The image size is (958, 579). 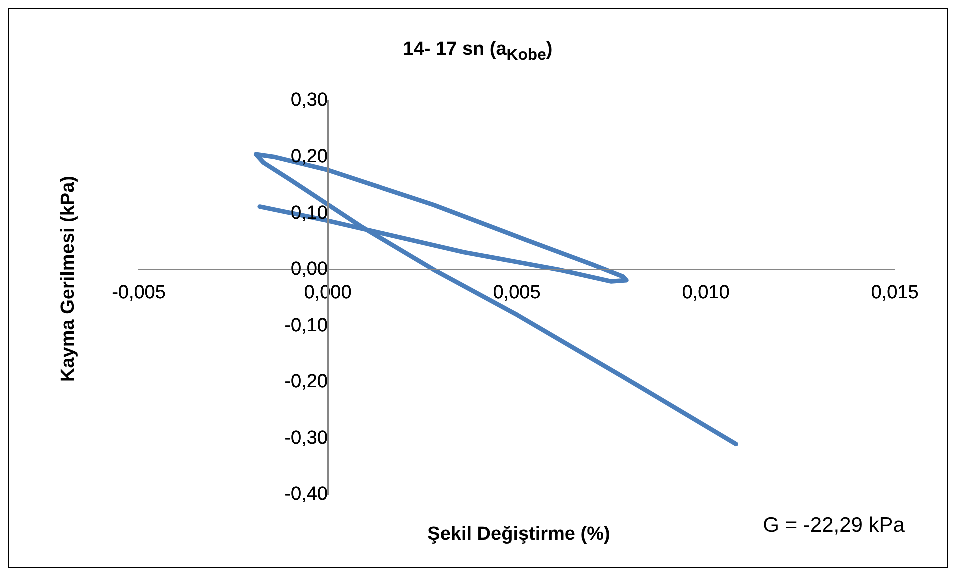 I want to click on y-axis-title: Kayma Gerilmesi (kPa), so click(x=69, y=279).